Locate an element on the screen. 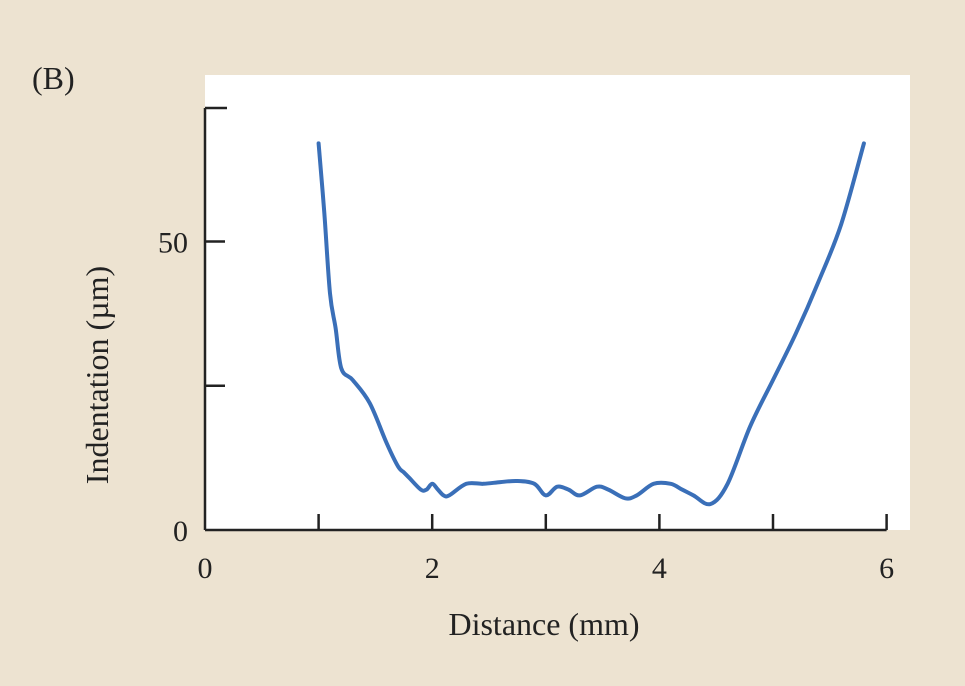  x-tick-label: 6 is located at coordinates (886, 568).